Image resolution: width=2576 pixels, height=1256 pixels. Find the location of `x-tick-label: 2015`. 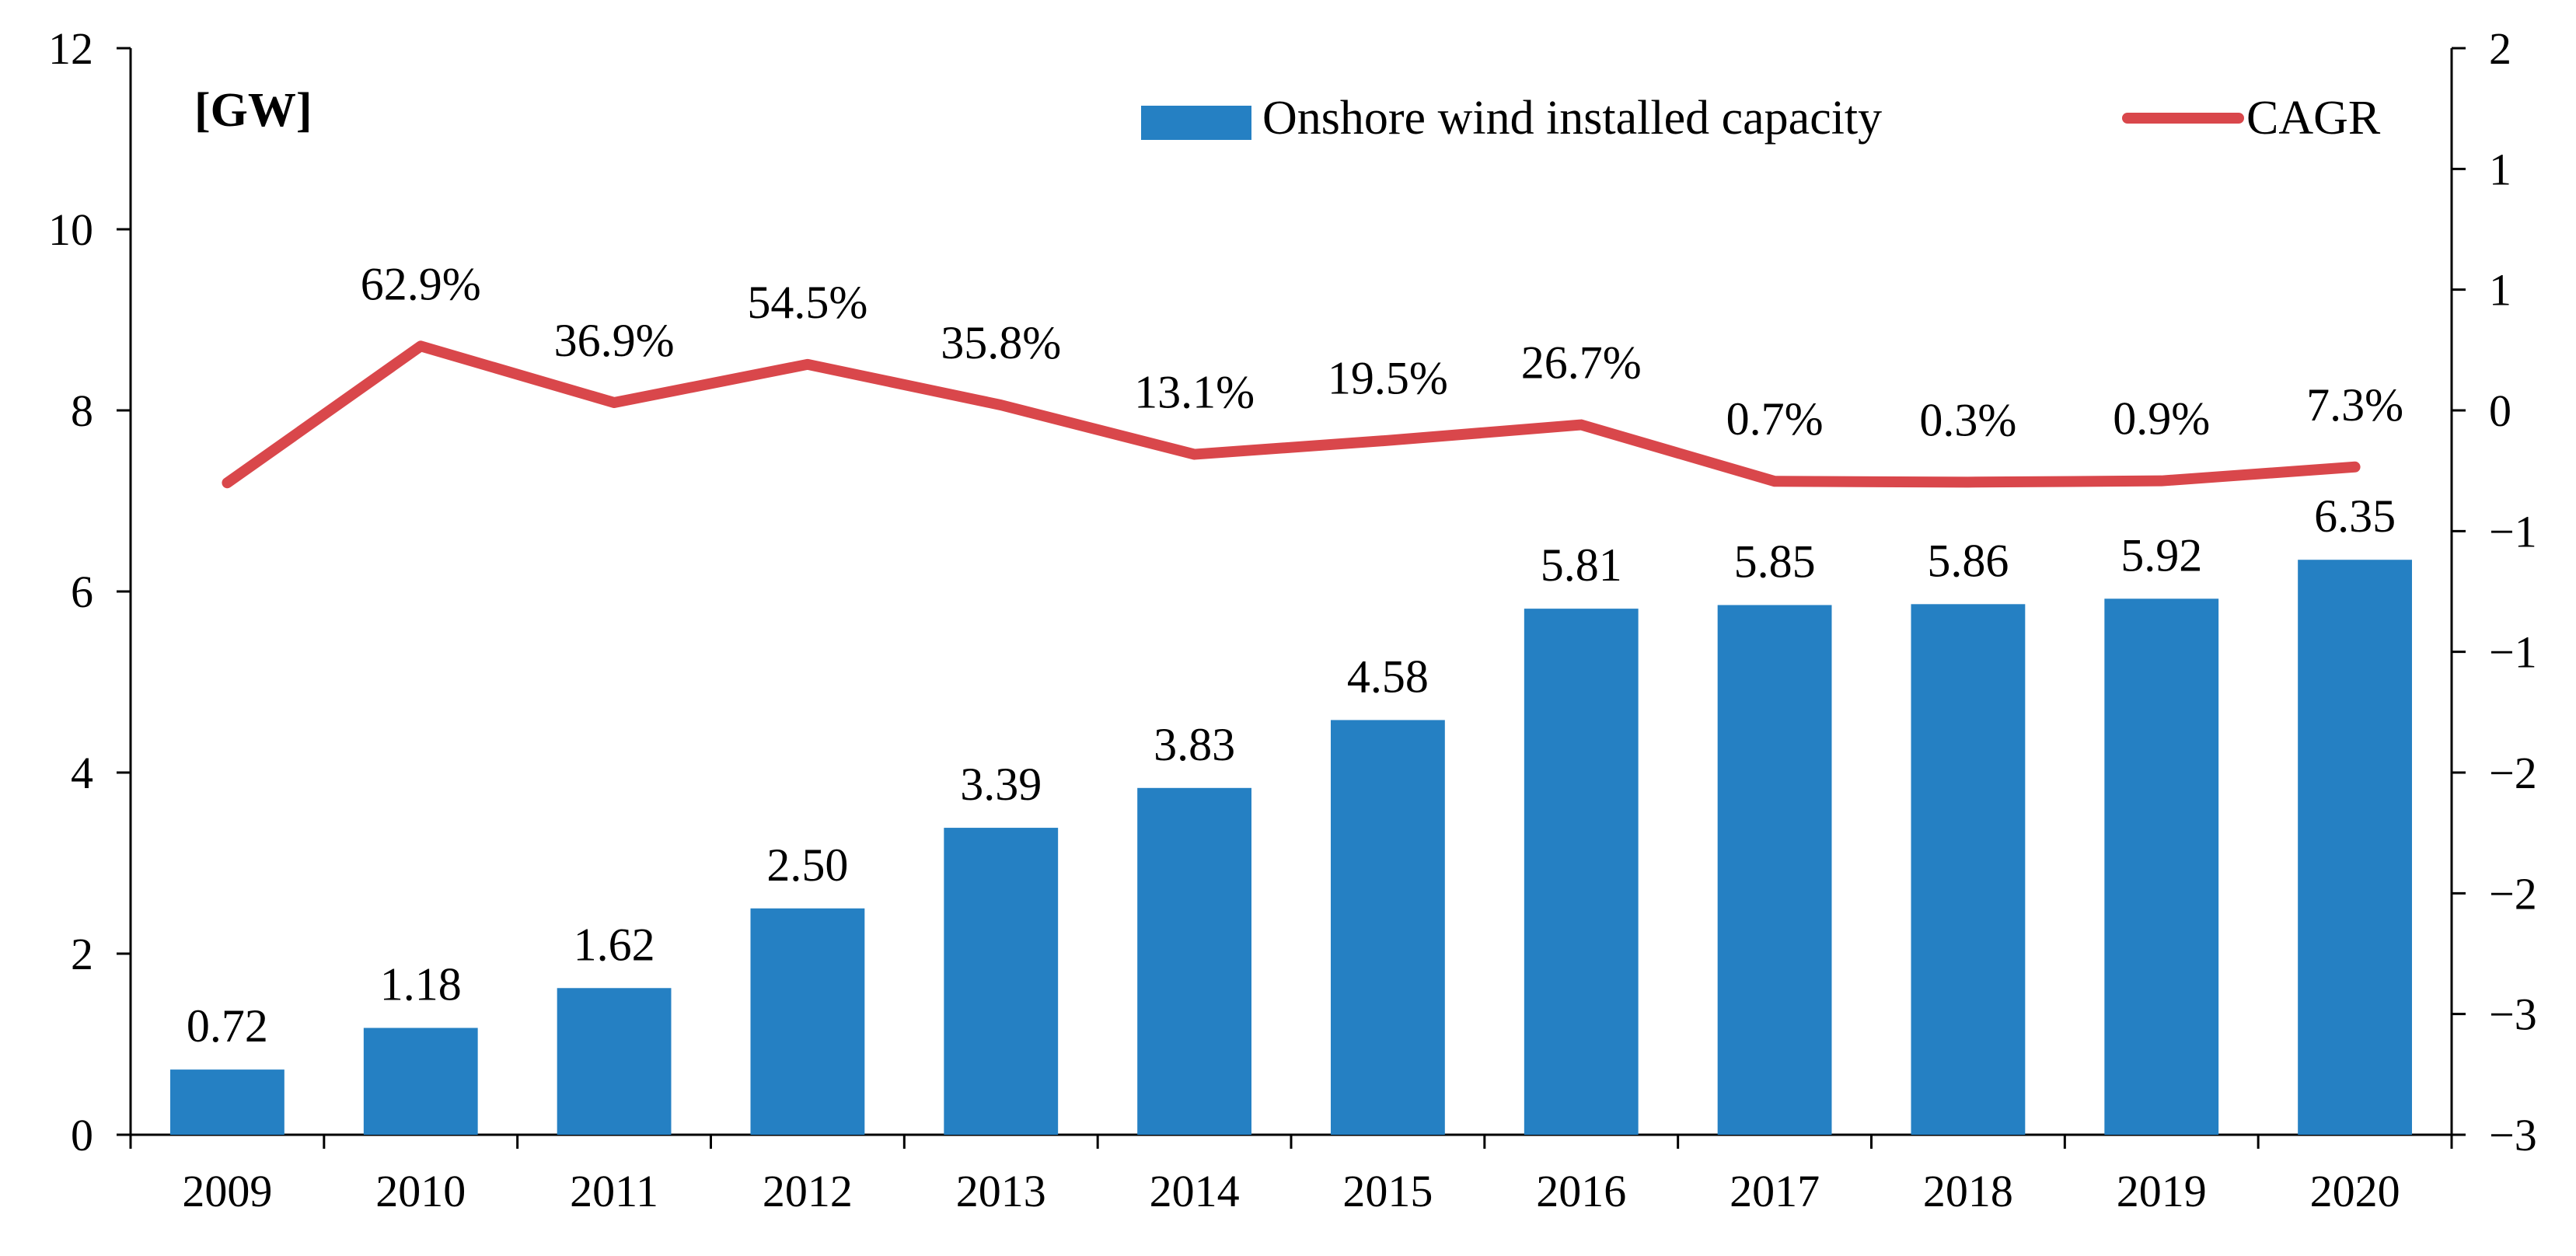

x-tick-label: 2015 is located at coordinates (1387, 1191).